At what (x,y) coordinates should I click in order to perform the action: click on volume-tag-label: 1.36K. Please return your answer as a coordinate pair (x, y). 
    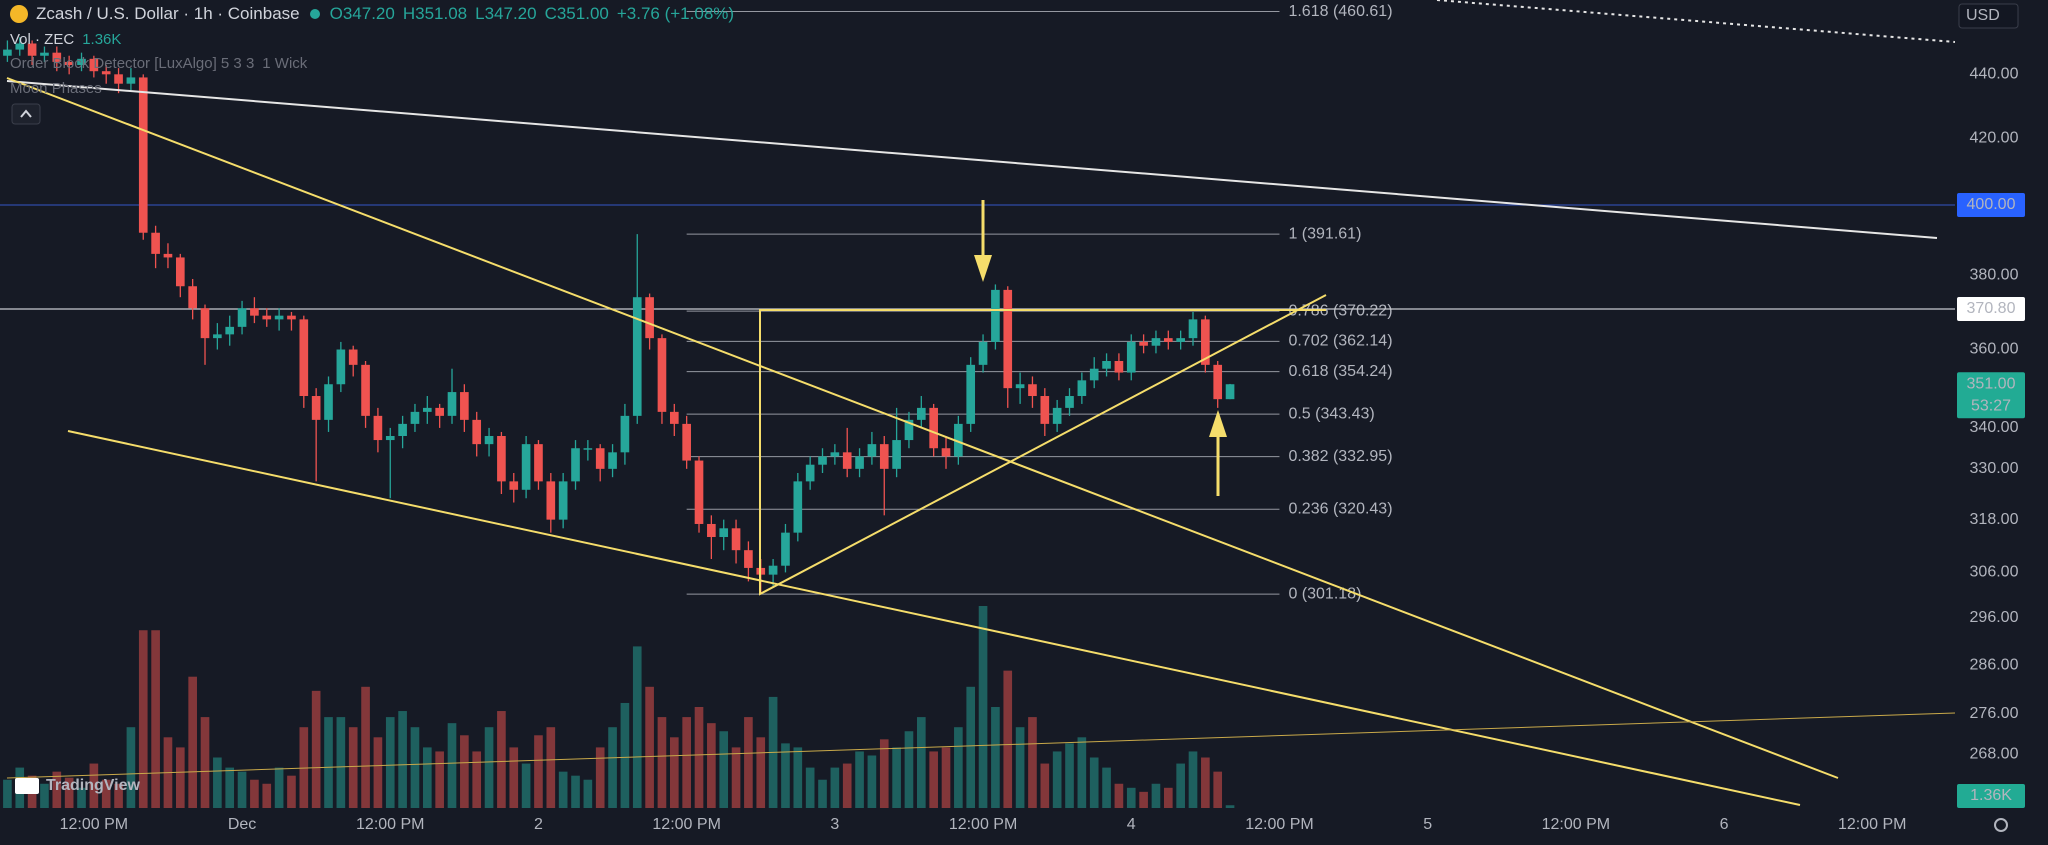
    Looking at the image, I should click on (1991, 795).